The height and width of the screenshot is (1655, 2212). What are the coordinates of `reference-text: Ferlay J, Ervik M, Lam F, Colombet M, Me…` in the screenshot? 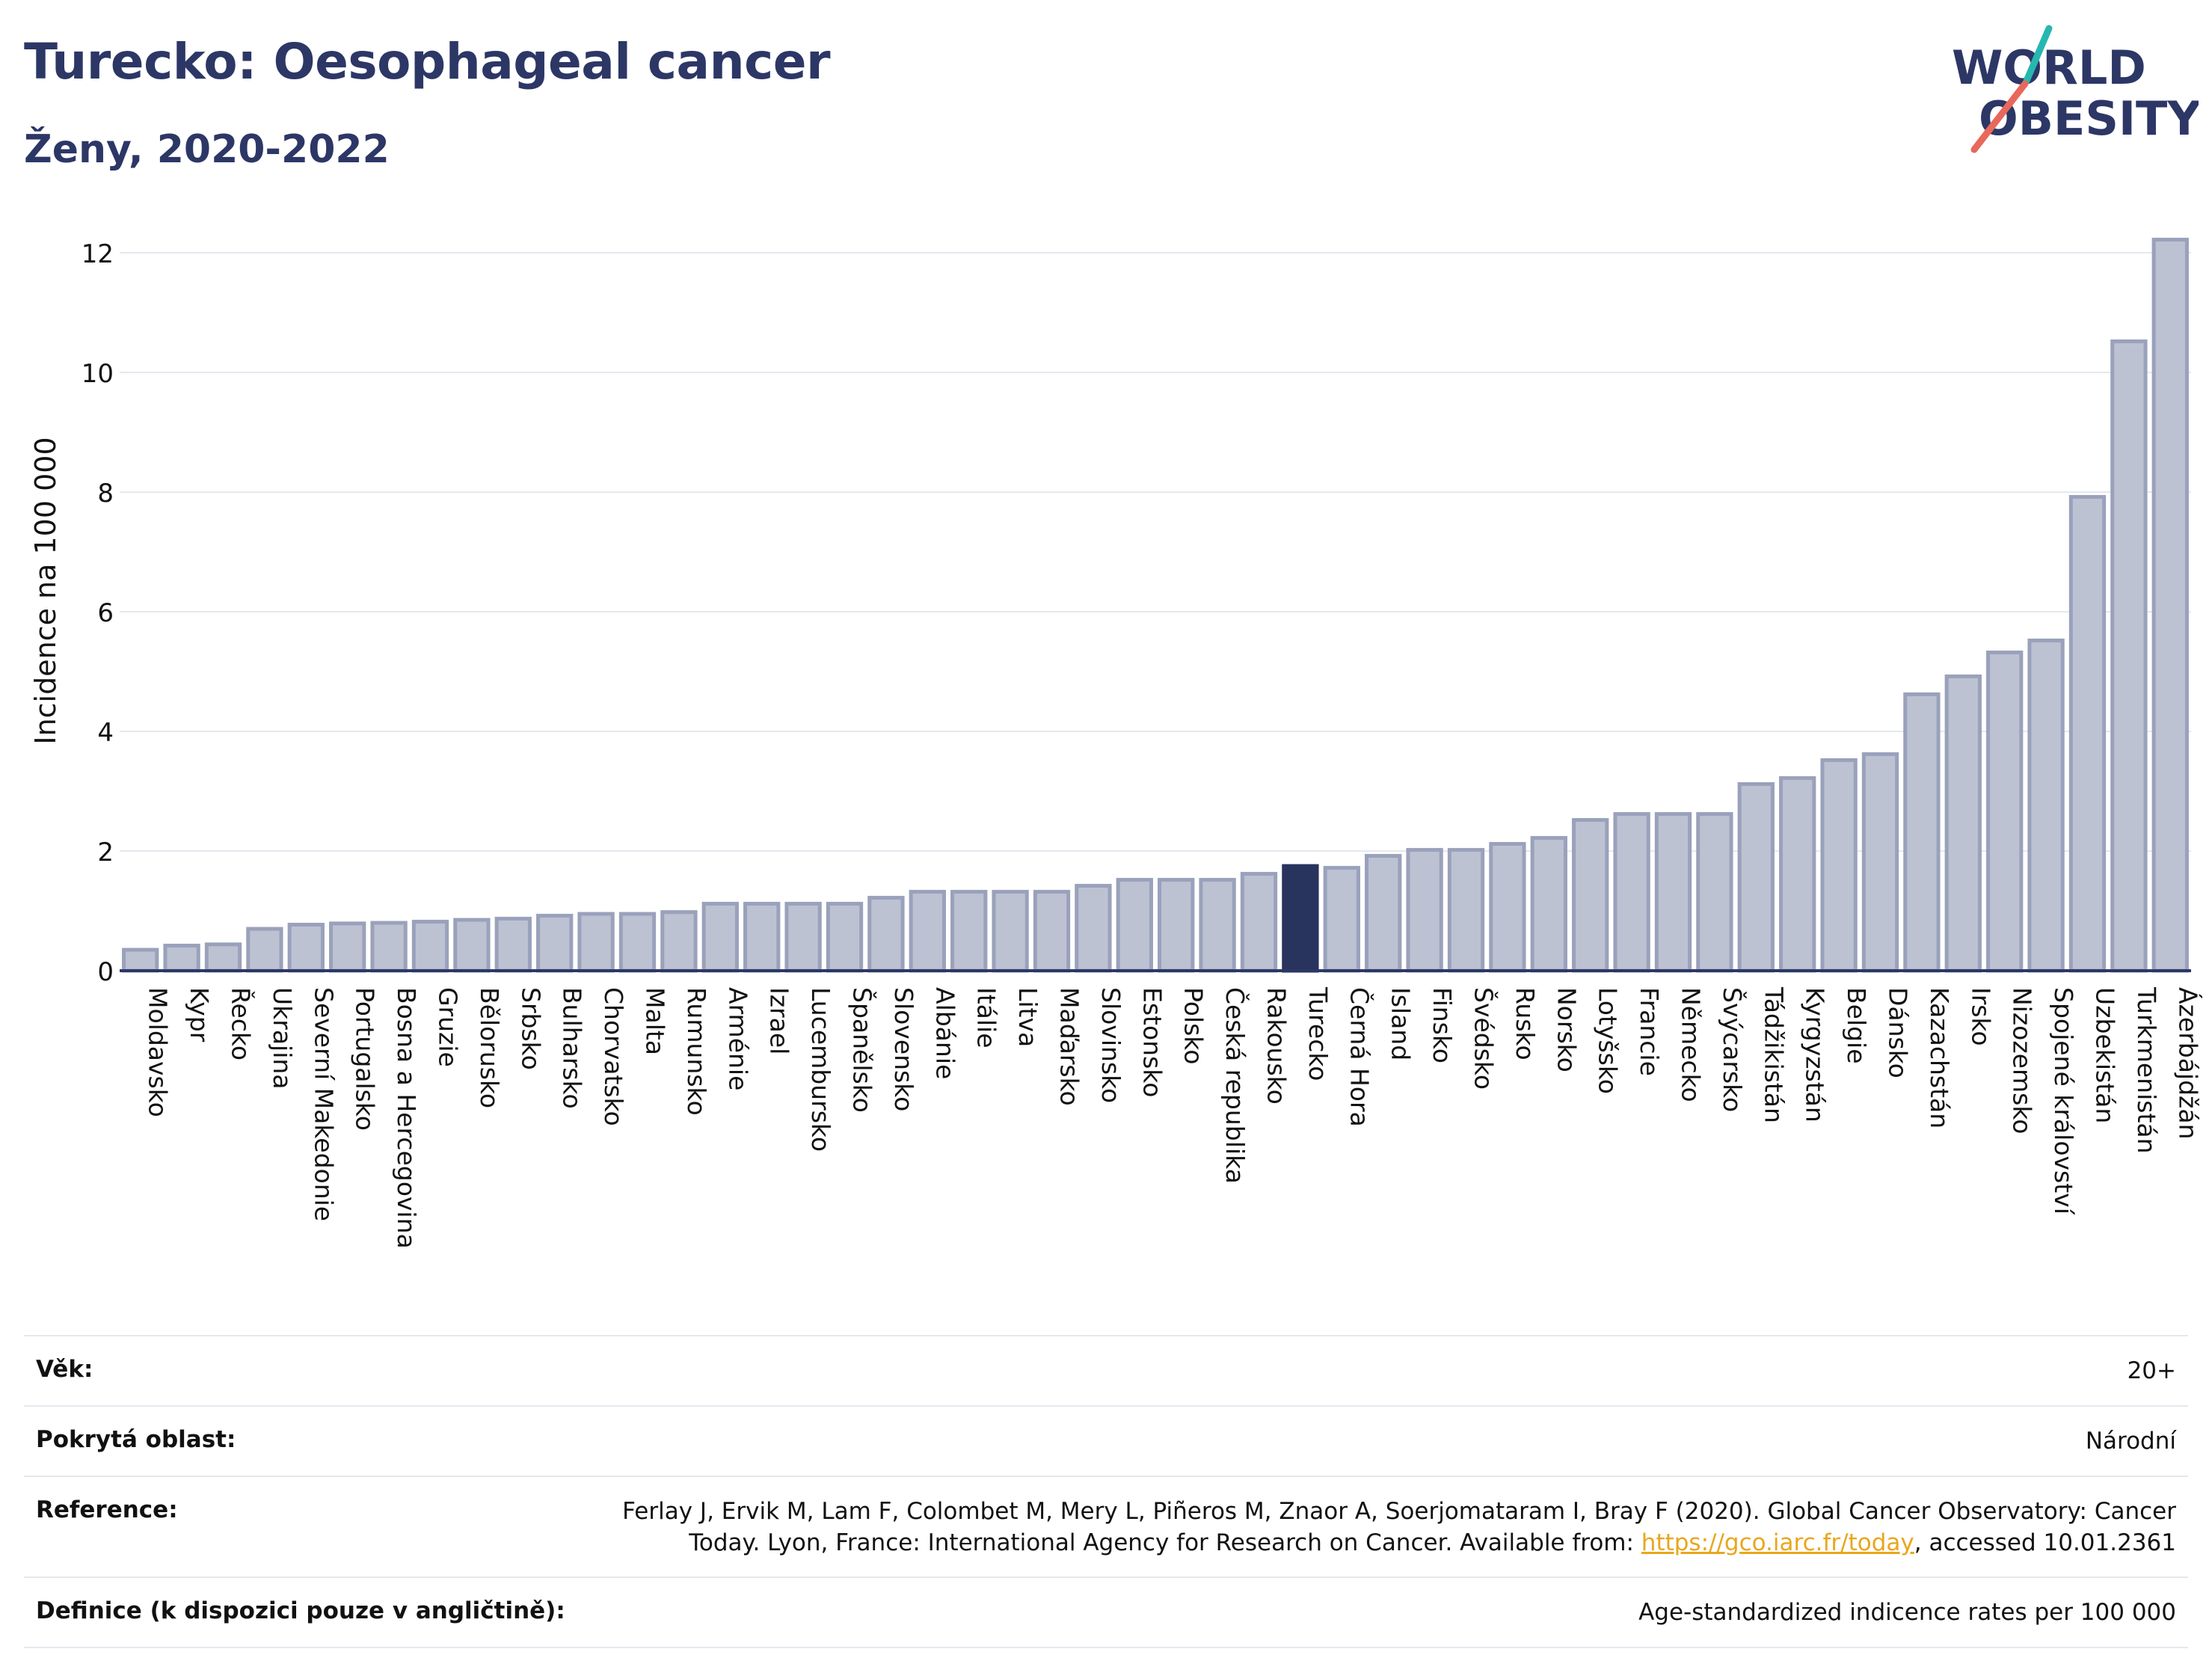 It's located at (1399, 1526).